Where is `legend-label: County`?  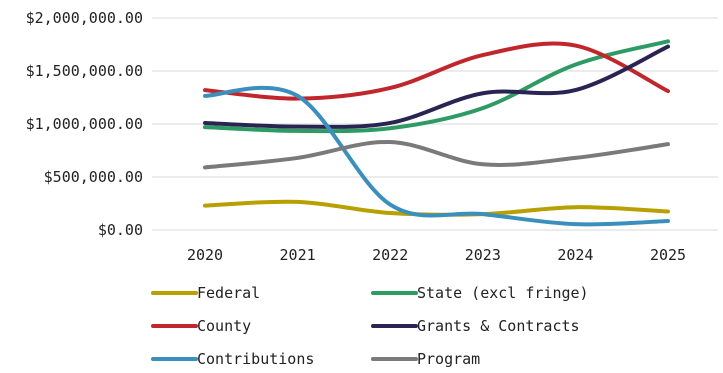 legend-label: County is located at coordinates (224, 326).